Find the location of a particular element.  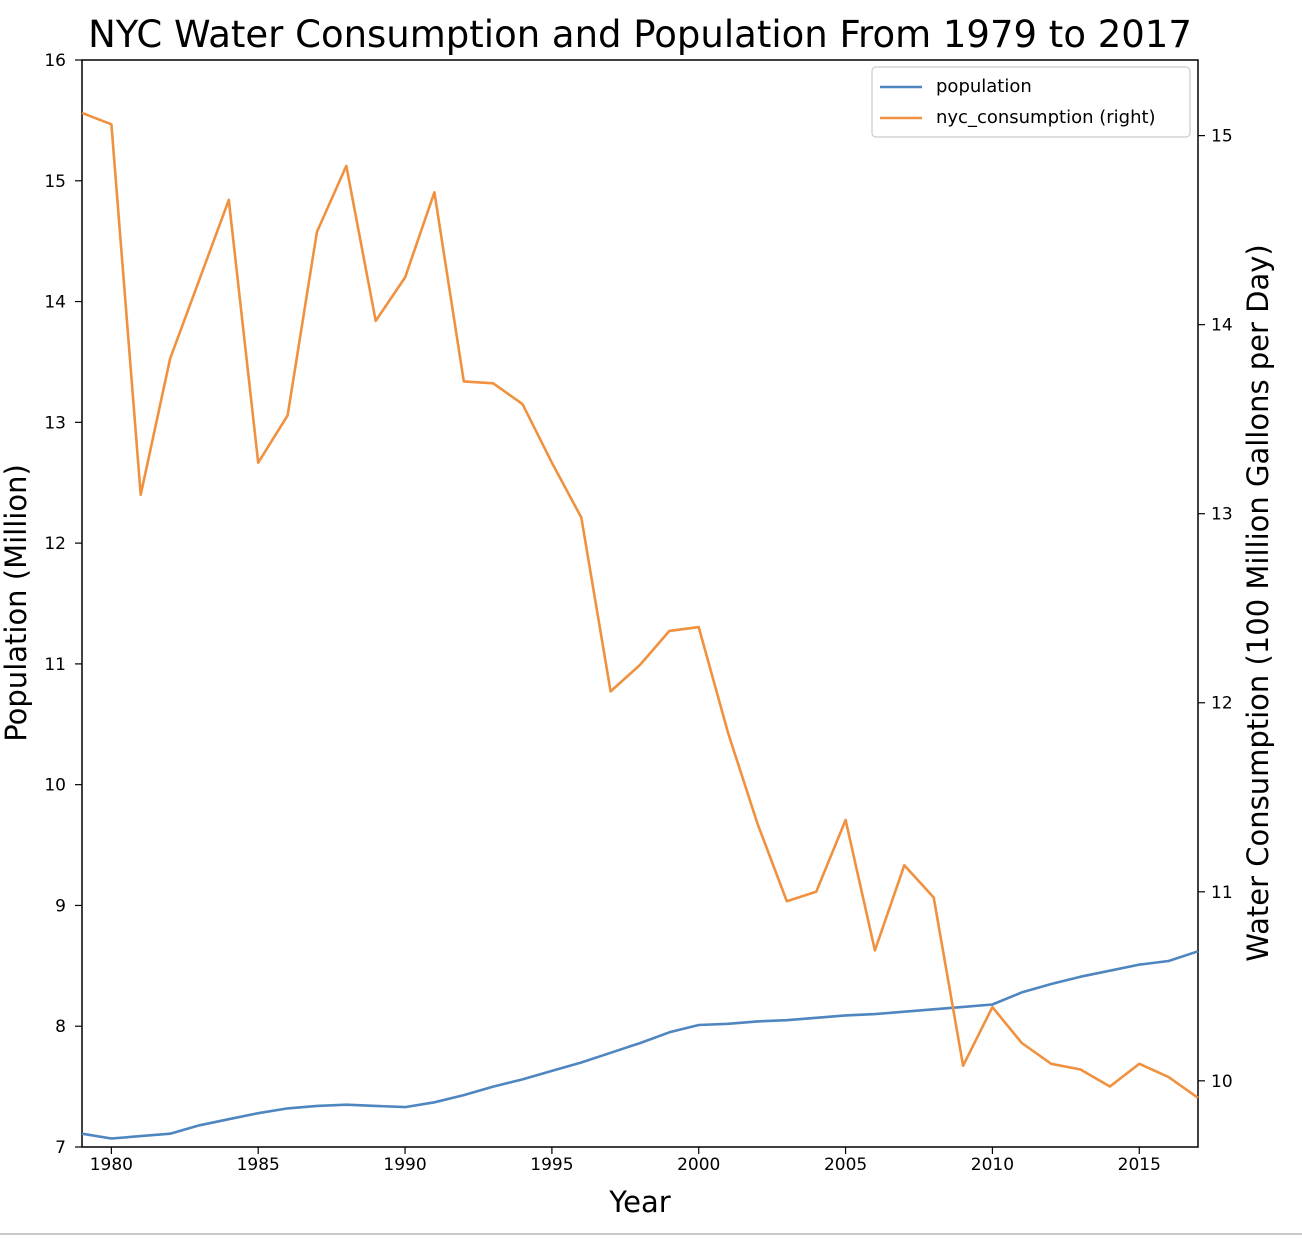

left-y-tick-label: 16 is located at coordinates (55, 61).